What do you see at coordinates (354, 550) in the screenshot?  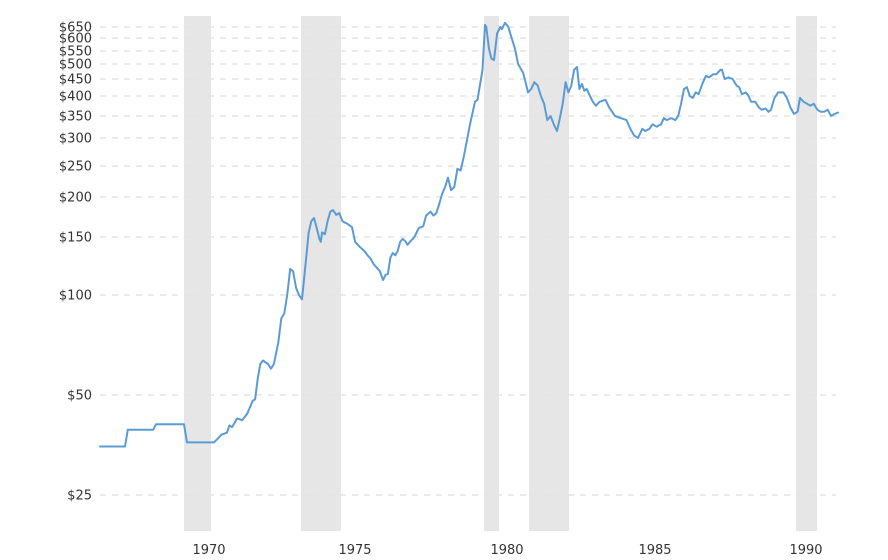 I see `x-tick-label: 1975` at bounding box center [354, 550].